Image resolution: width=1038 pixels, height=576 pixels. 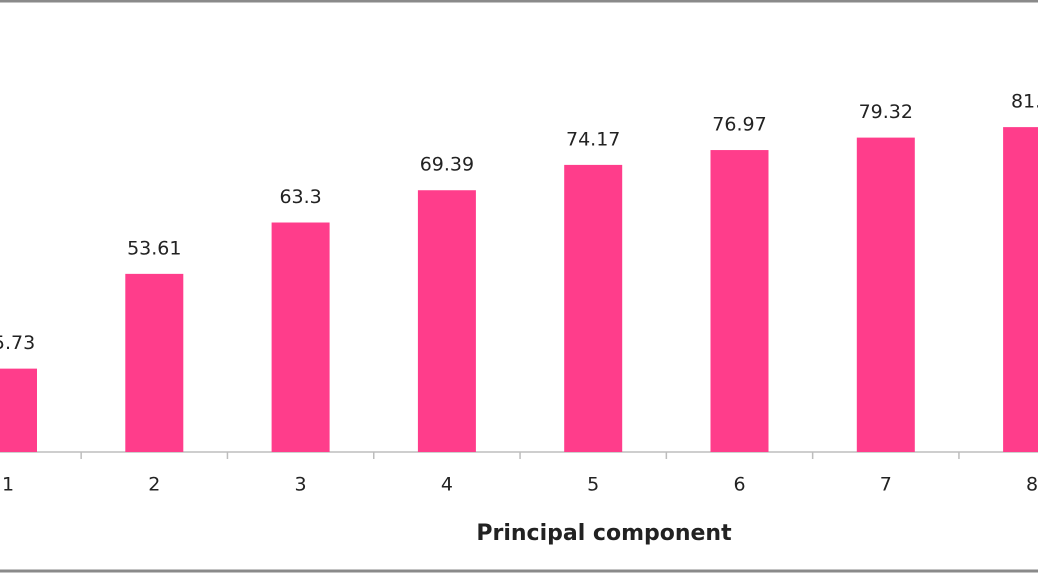 What do you see at coordinates (593, 485) in the screenshot?
I see `x-tick-label: 5` at bounding box center [593, 485].